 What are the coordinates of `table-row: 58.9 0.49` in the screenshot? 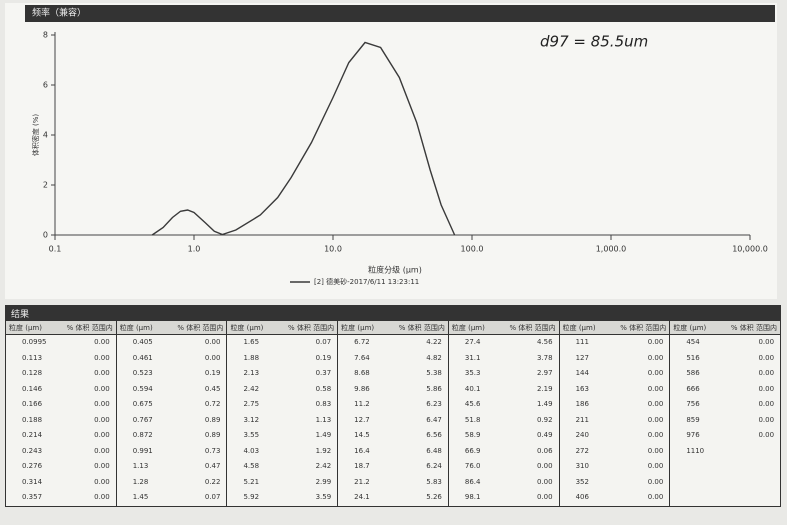 It's located at (504, 436).